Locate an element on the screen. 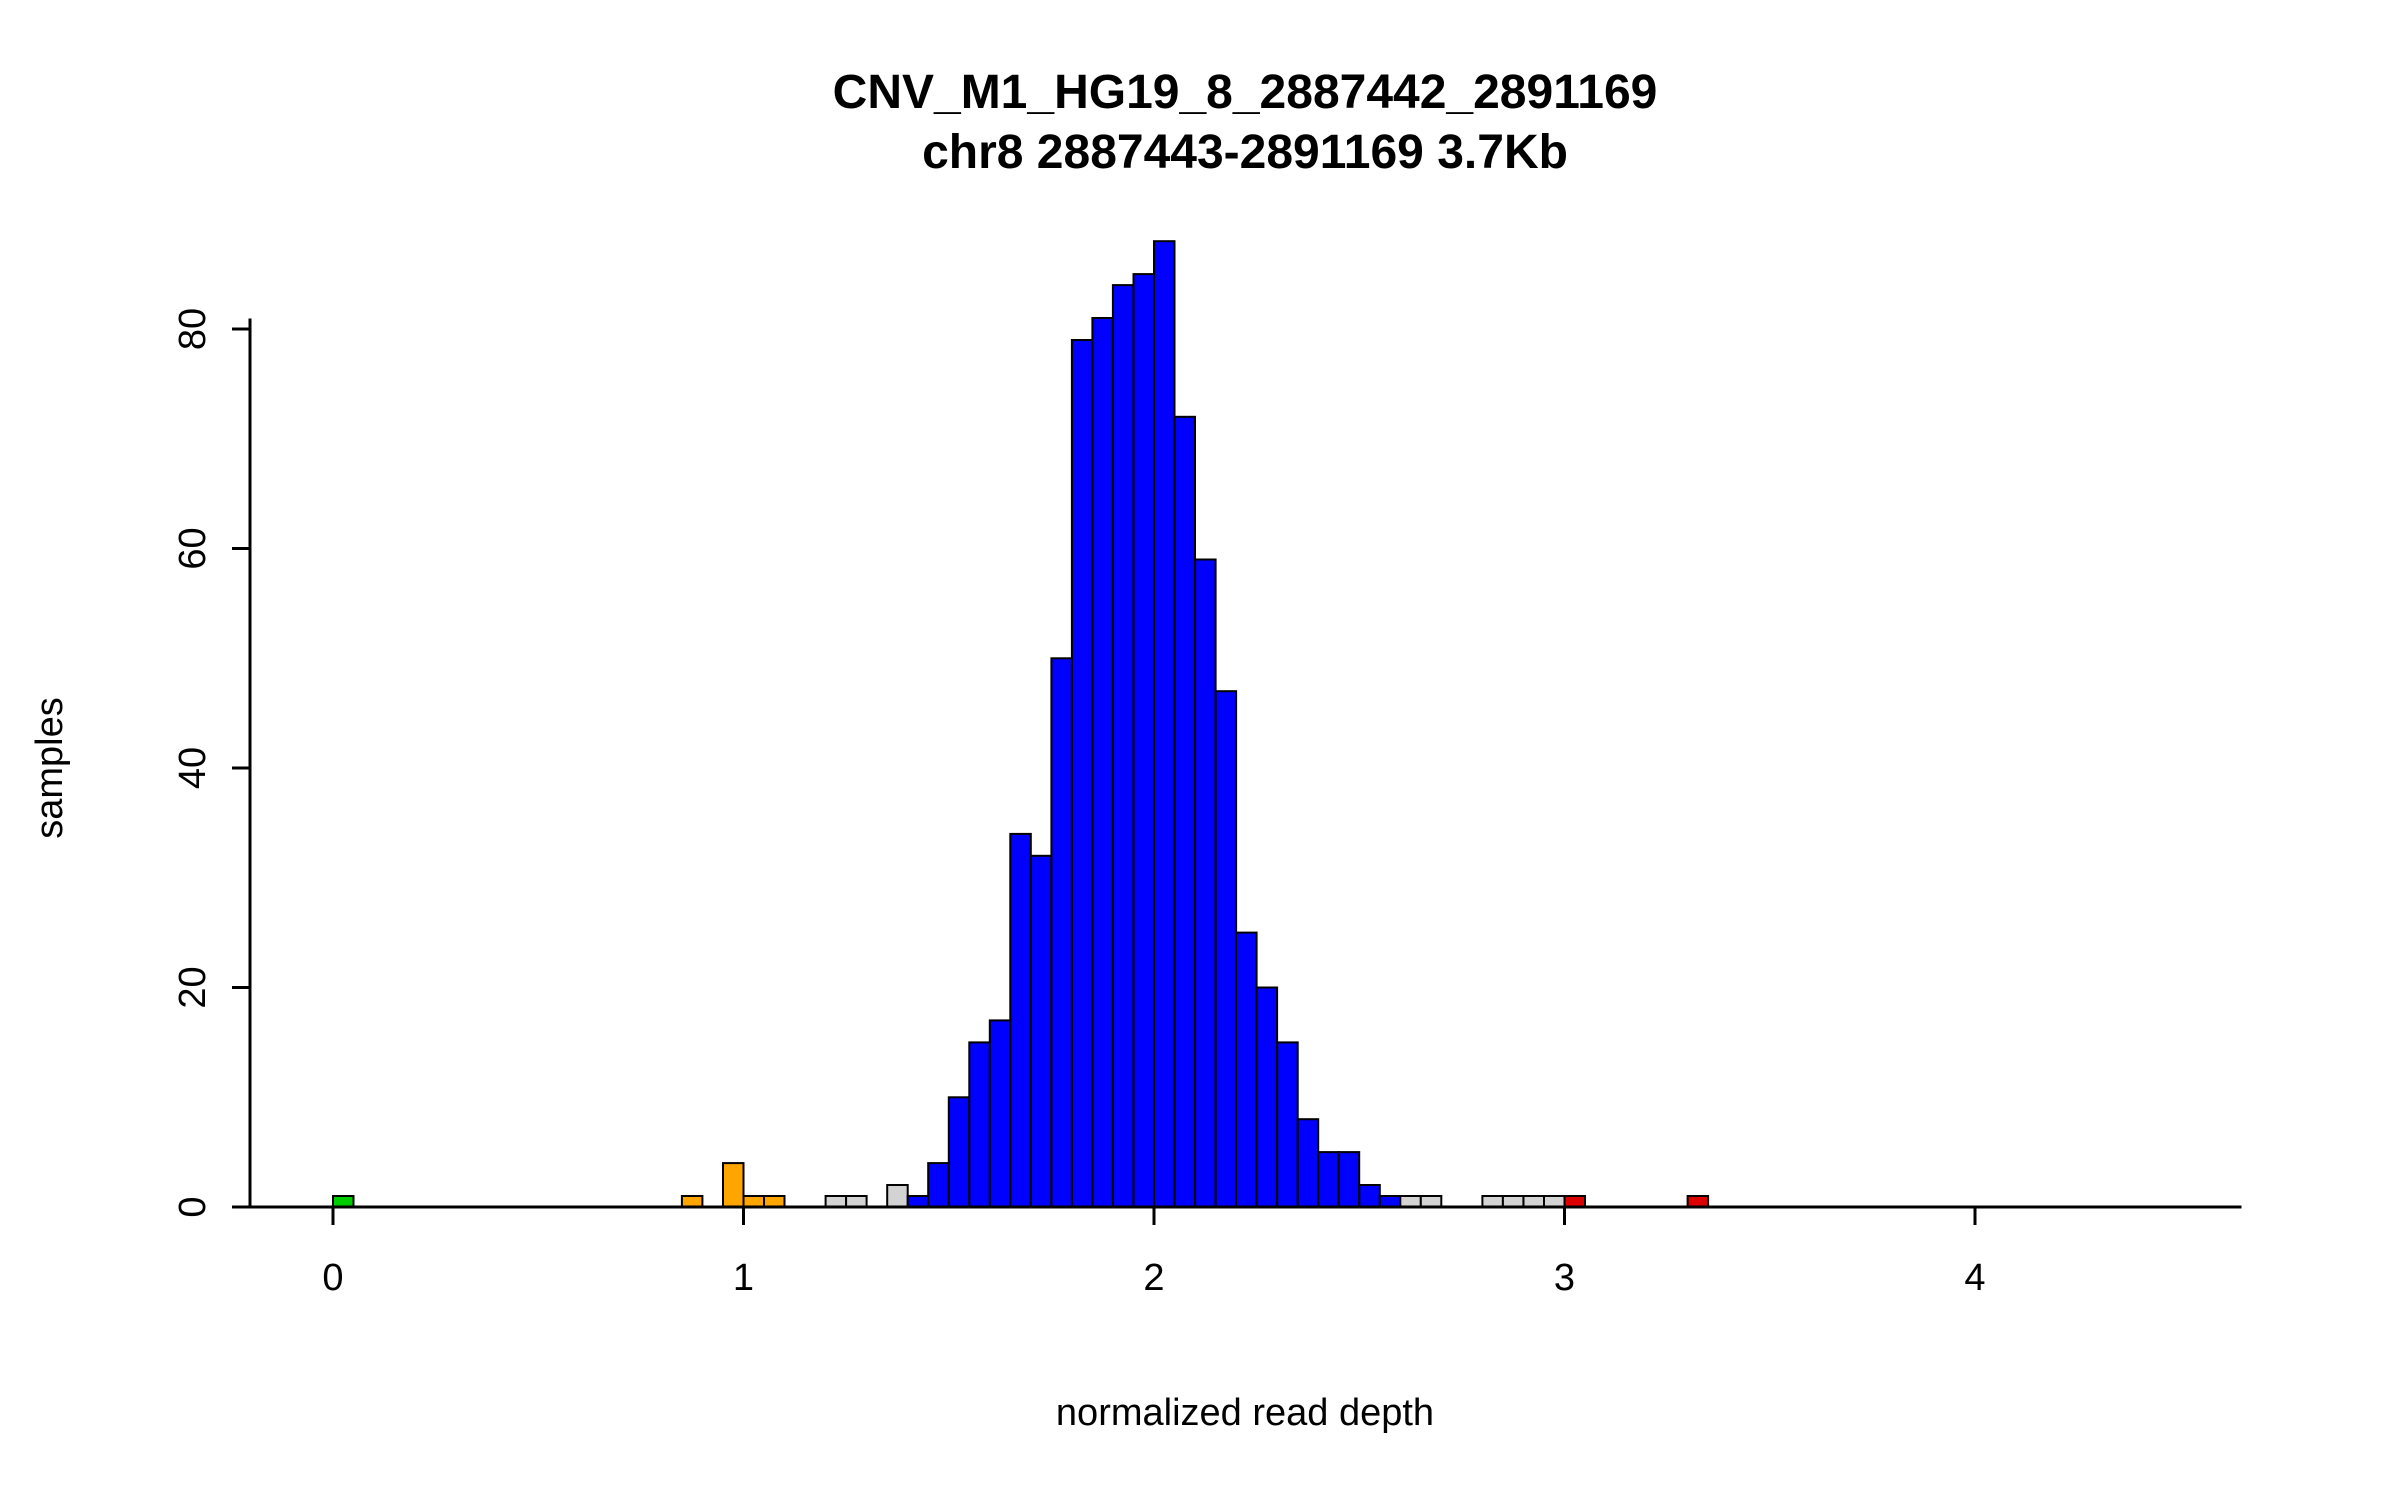 The width and height of the screenshot is (2400, 1500). y-tick-label: 80 is located at coordinates (193, 329).